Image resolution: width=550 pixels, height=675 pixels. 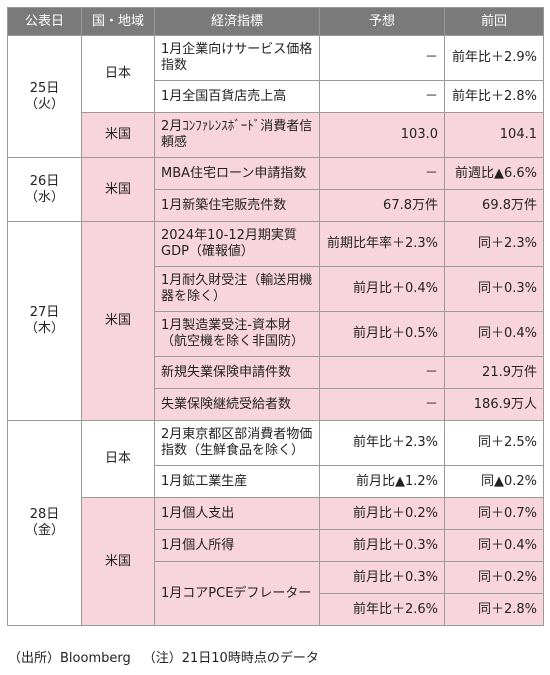 I want to click on indicator-cell: 新規失業保険申請件数, so click(x=237, y=372).